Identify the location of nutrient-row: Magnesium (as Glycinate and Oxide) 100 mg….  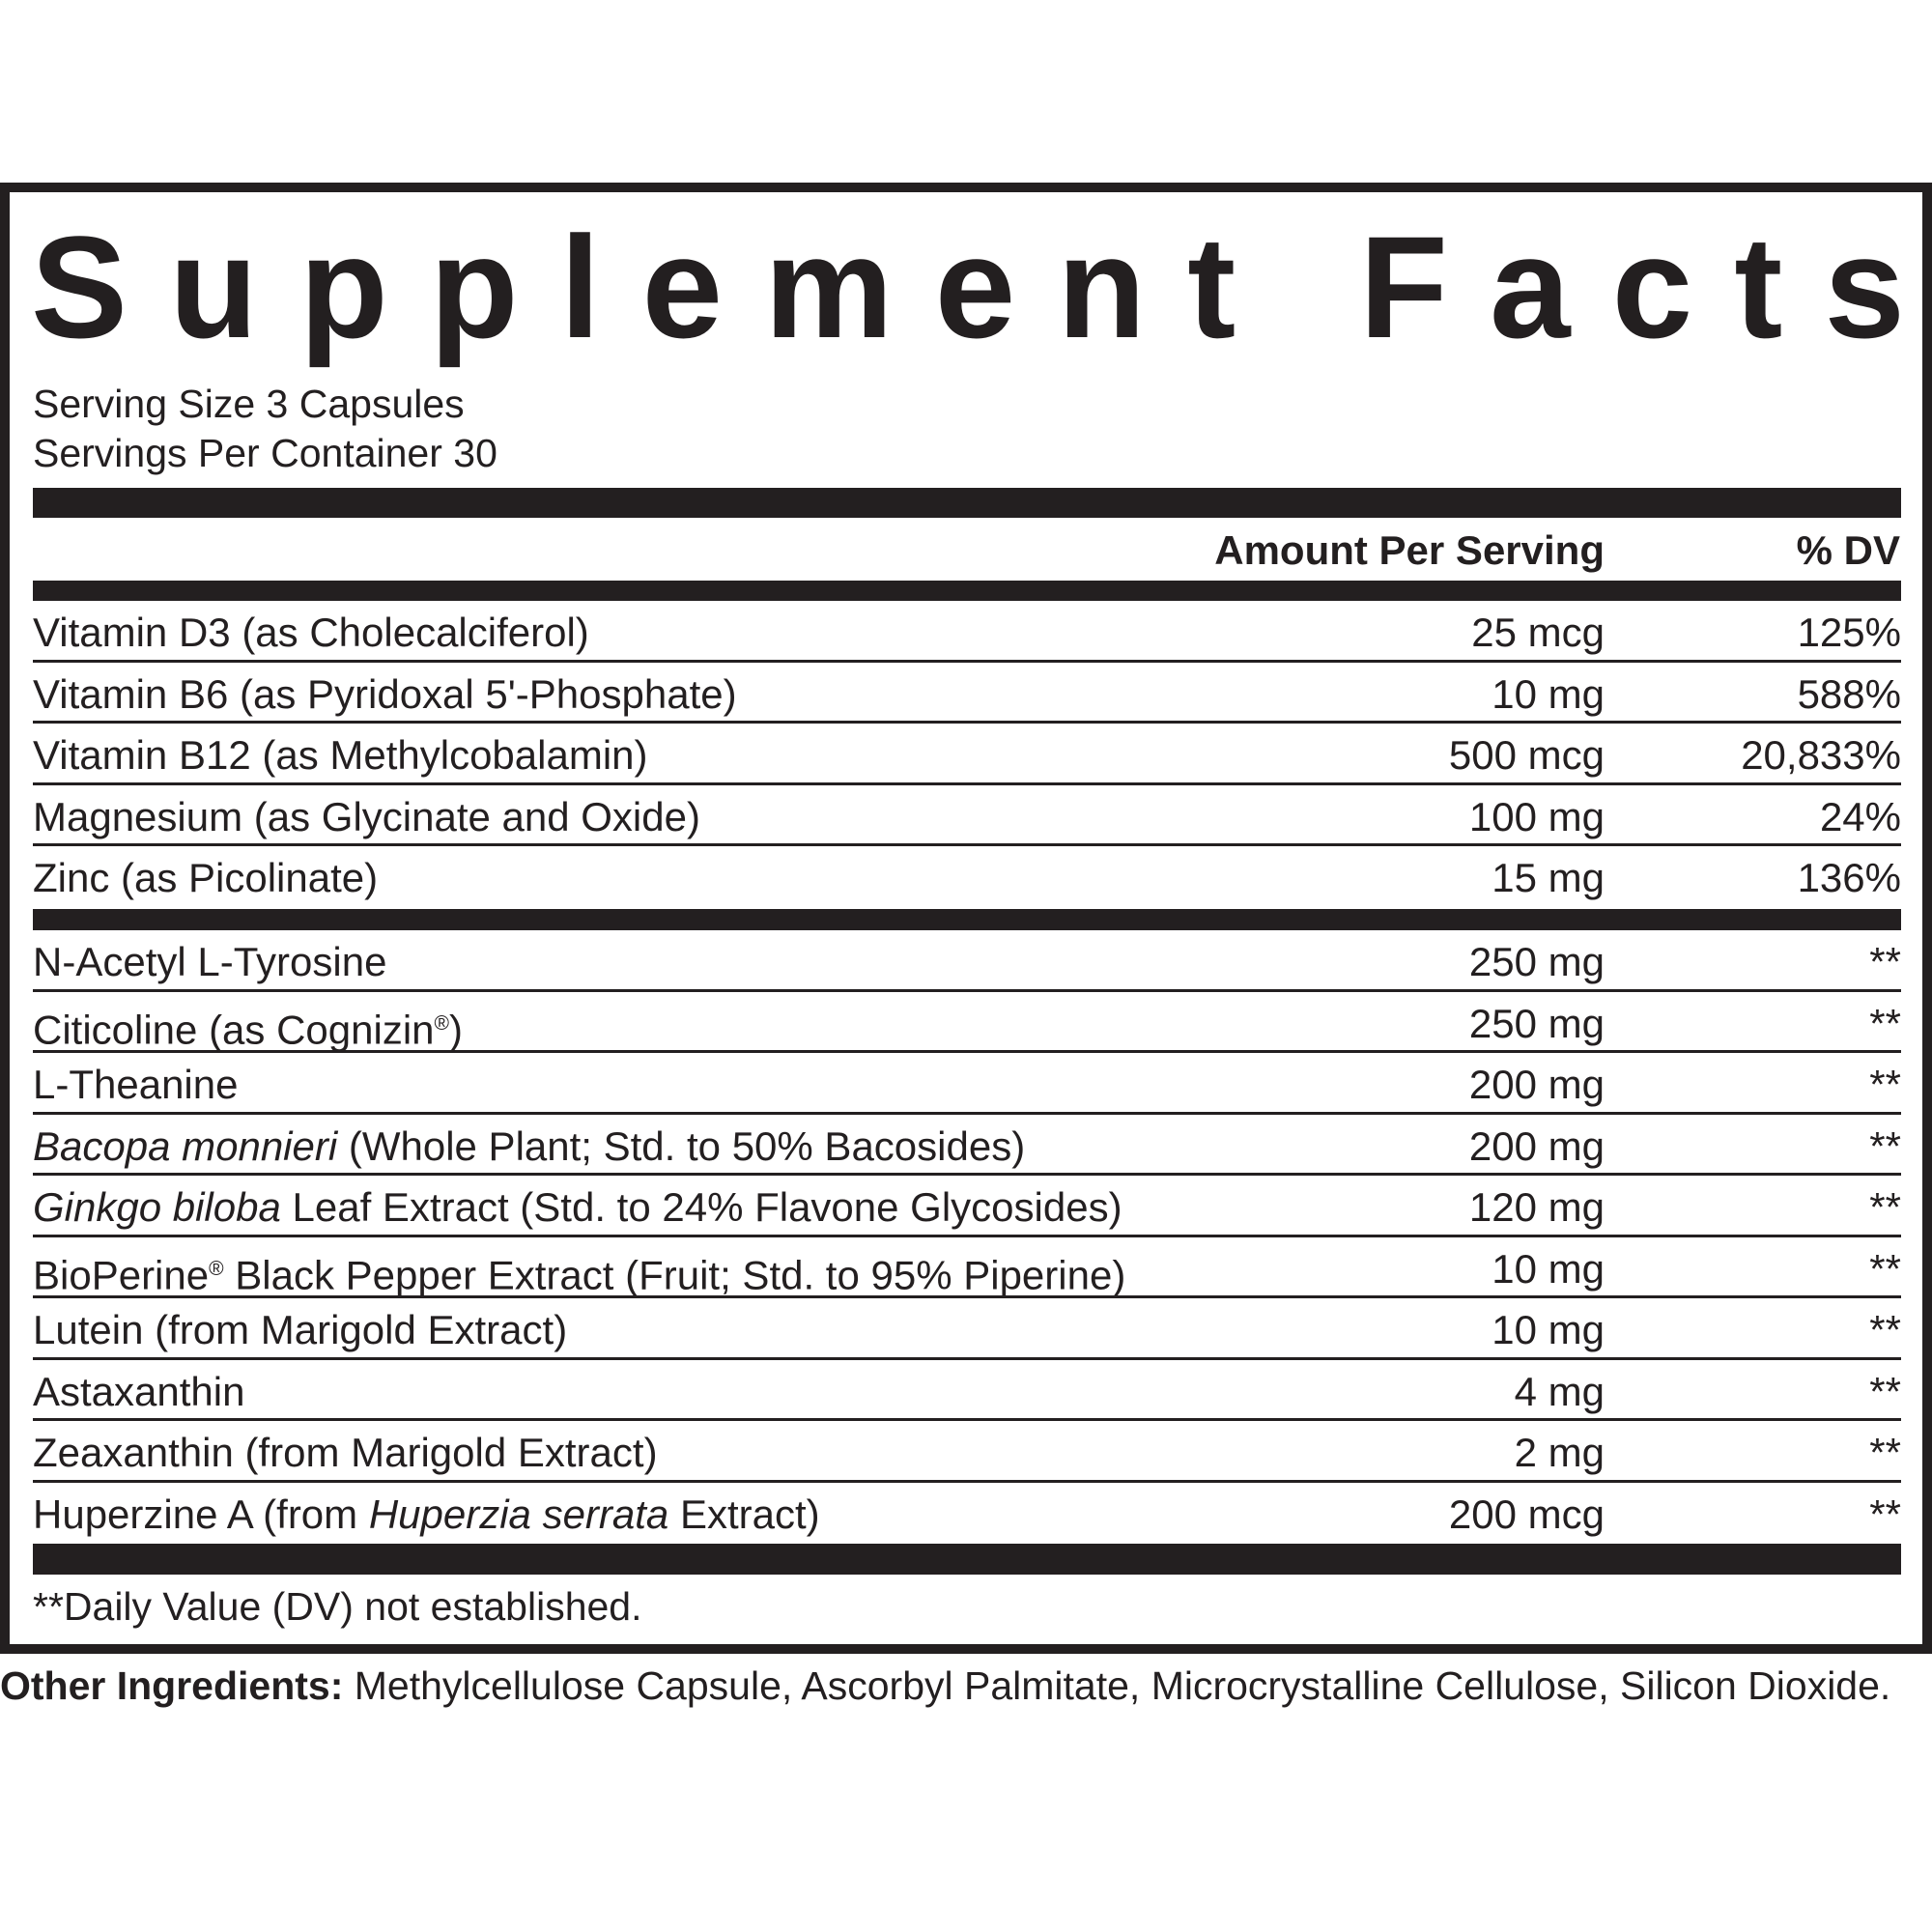
(967, 815).